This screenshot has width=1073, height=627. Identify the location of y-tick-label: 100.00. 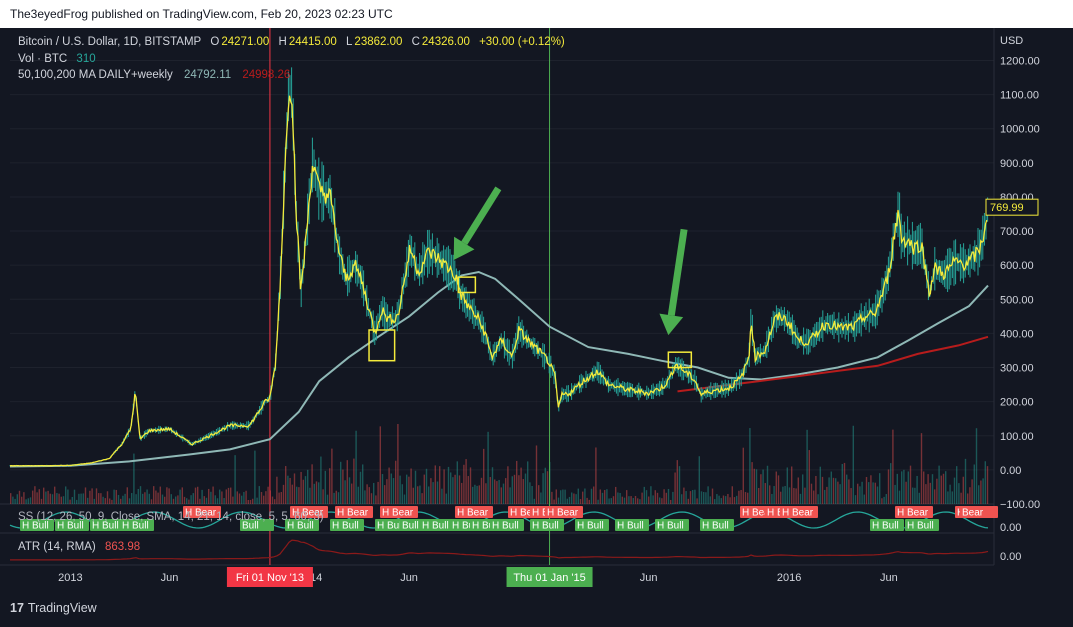
(1017, 437).